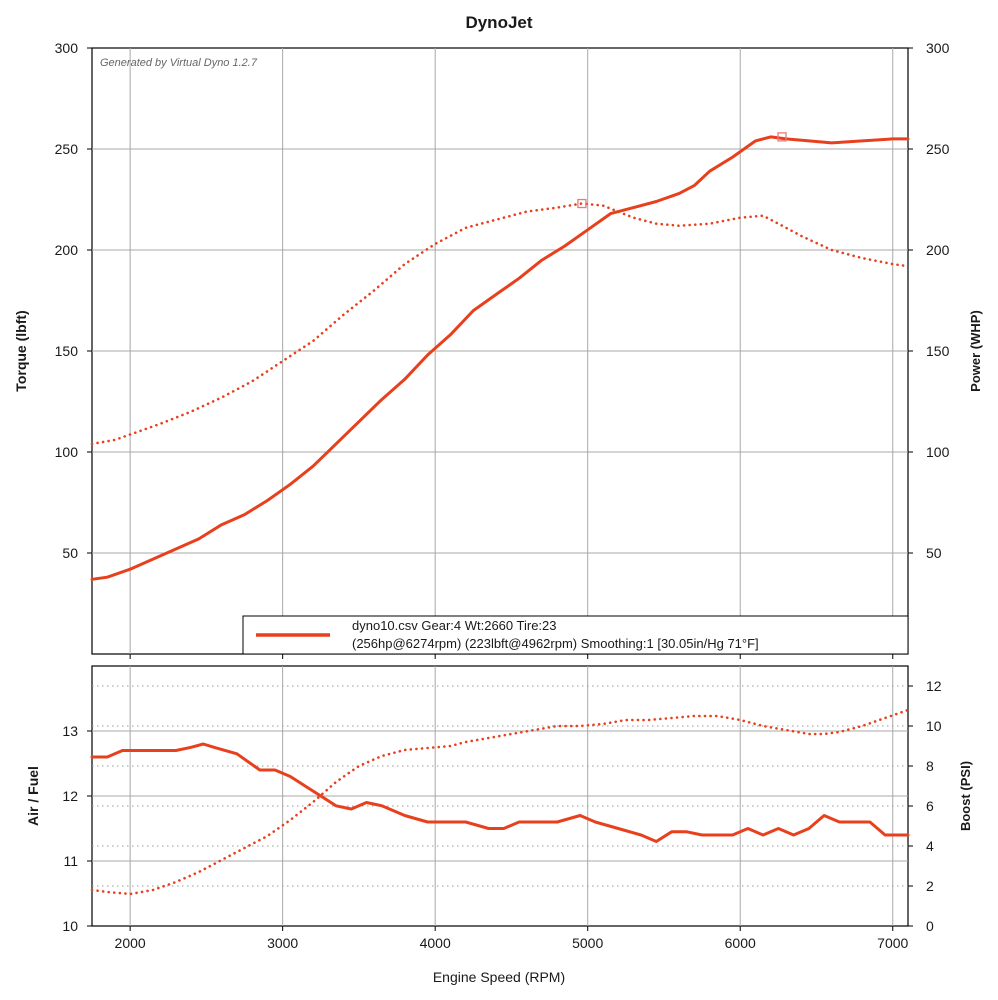 Image resolution: width=998 pixels, height=1000 pixels. What do you see at coordinates (975, 351) in the screenshot?
I see `top-y2-axis-label: Power (WHP)` at bounding box center [975, 351].